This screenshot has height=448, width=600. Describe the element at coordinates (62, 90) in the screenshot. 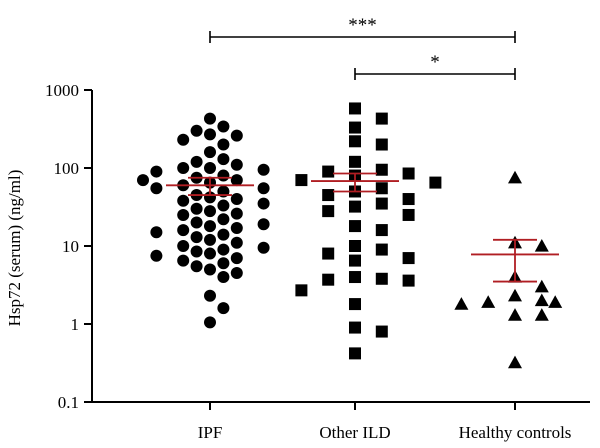

I see `y-tick-label: 1000` at that location.